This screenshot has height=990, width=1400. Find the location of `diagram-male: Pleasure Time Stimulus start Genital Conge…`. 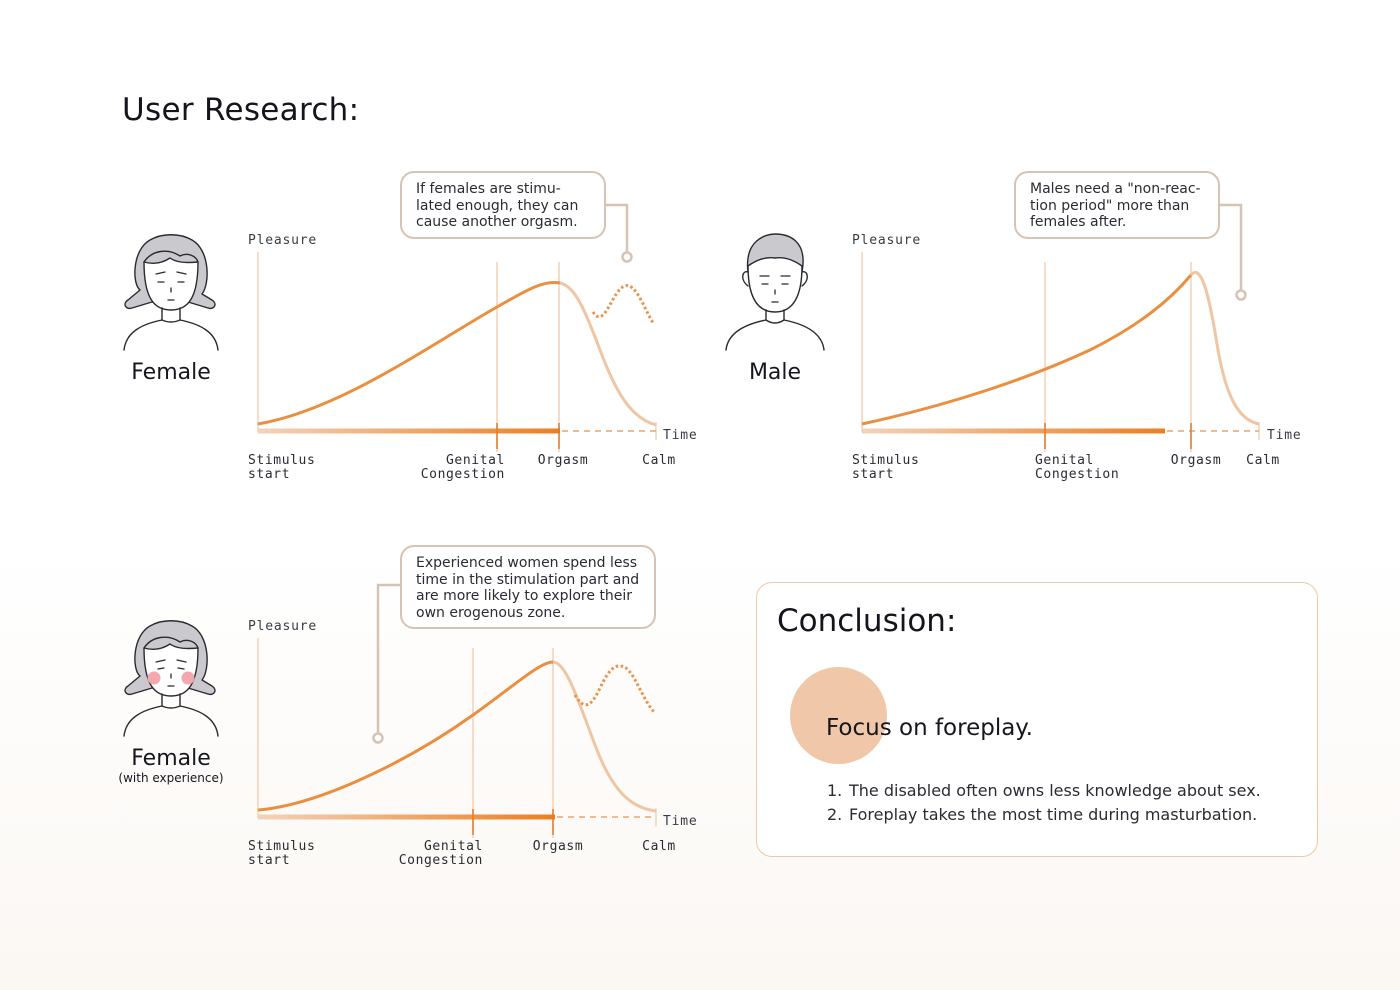

diagram-male: Pleasure Time Stimulus start Genital Conge… is located at coordinates (1077, 342).